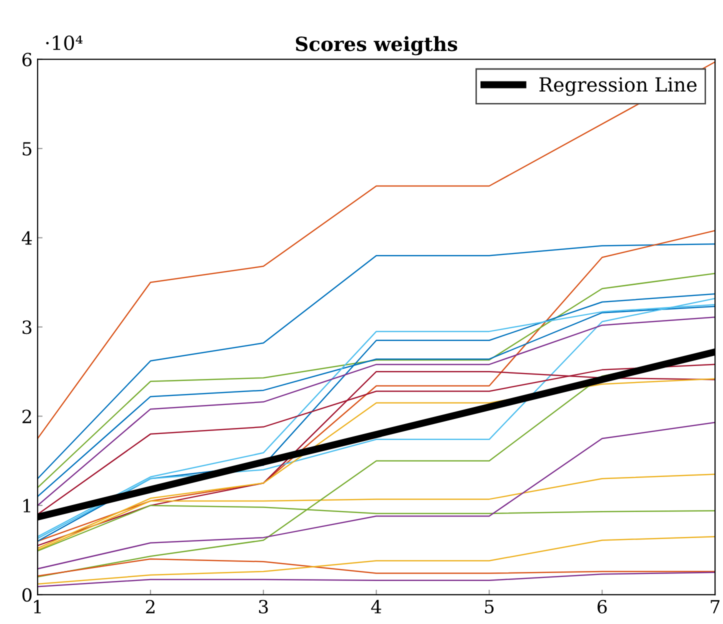 The height and width of the screenshot is (624, 723). I want to click on x-tick-label: 3, so click(263, 607).